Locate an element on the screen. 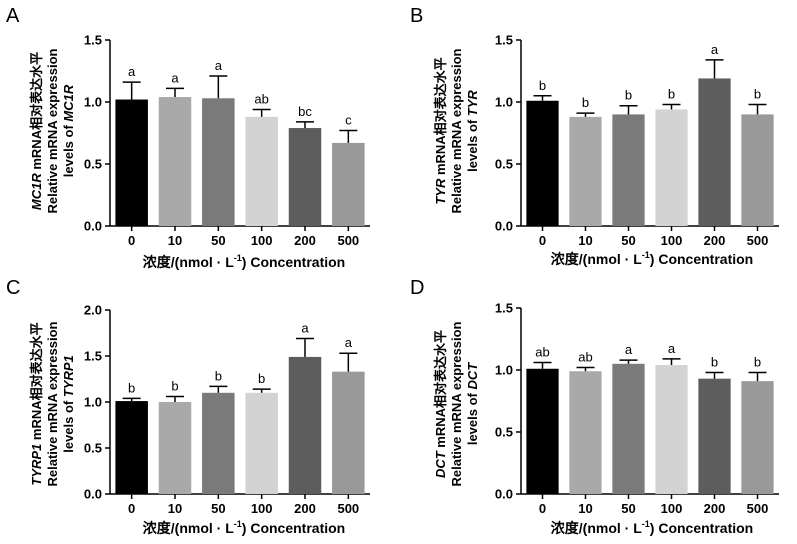 The width and height of the screenshot is (797, 544). y-label-gene-2: DCT is located at coordinates (472, 376).